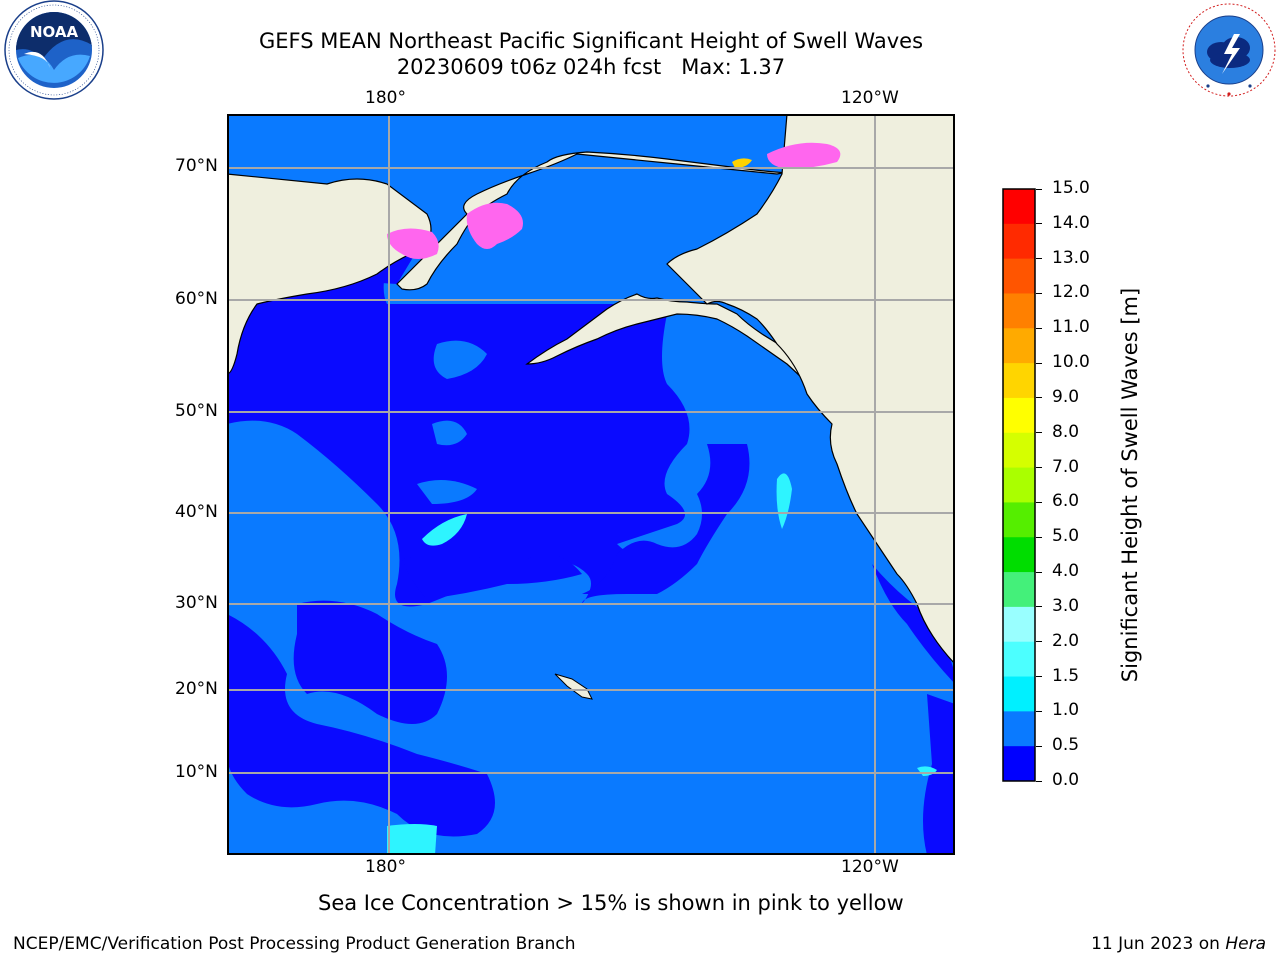 The image size is (1280, 960). Describe the element at coordinates (1071, 257) in the screenshot. I see `colorbar-tick-label: 13.0` at that location.